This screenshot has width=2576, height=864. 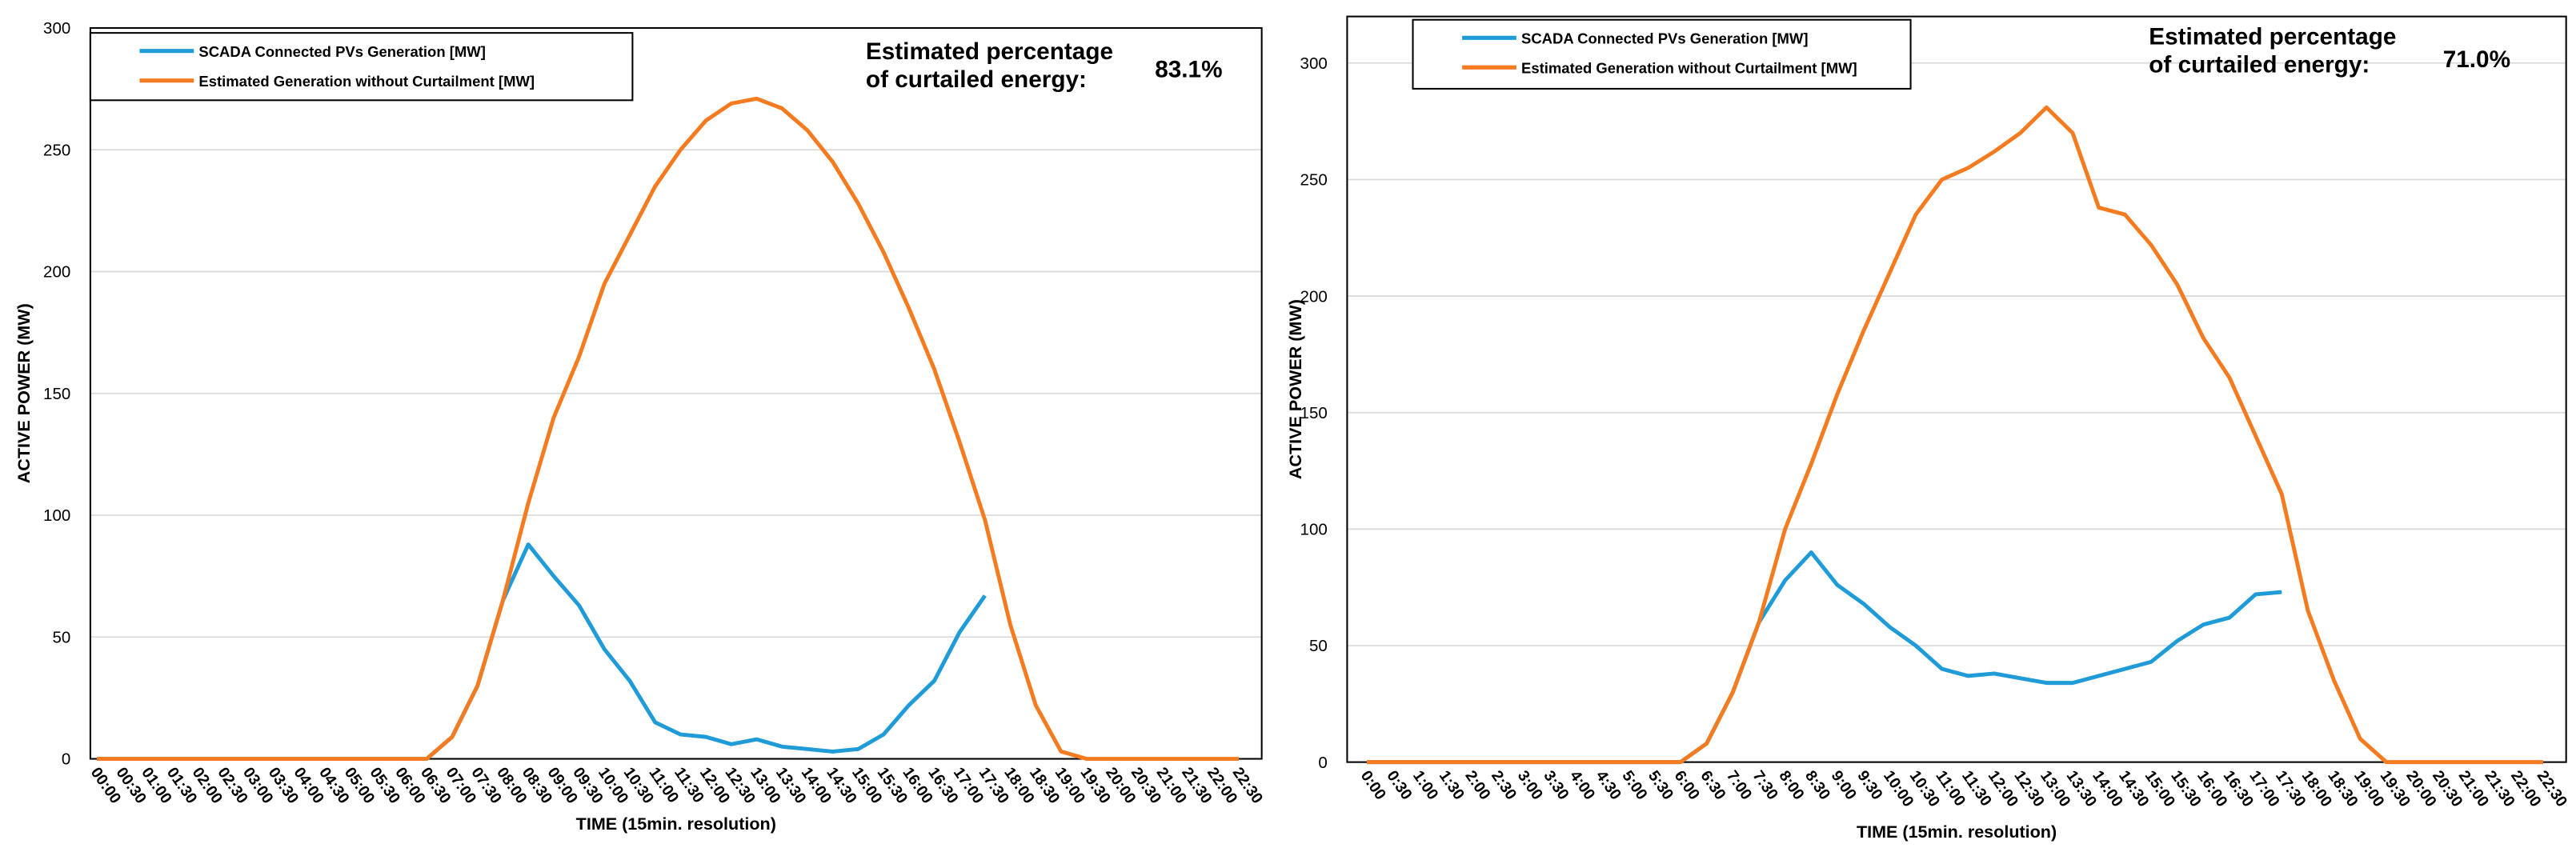 What do you see at coordinates (1188, 70) in the screenshot?
I see `annotation-value: 83.1%` at bounding box center [1188, 70].